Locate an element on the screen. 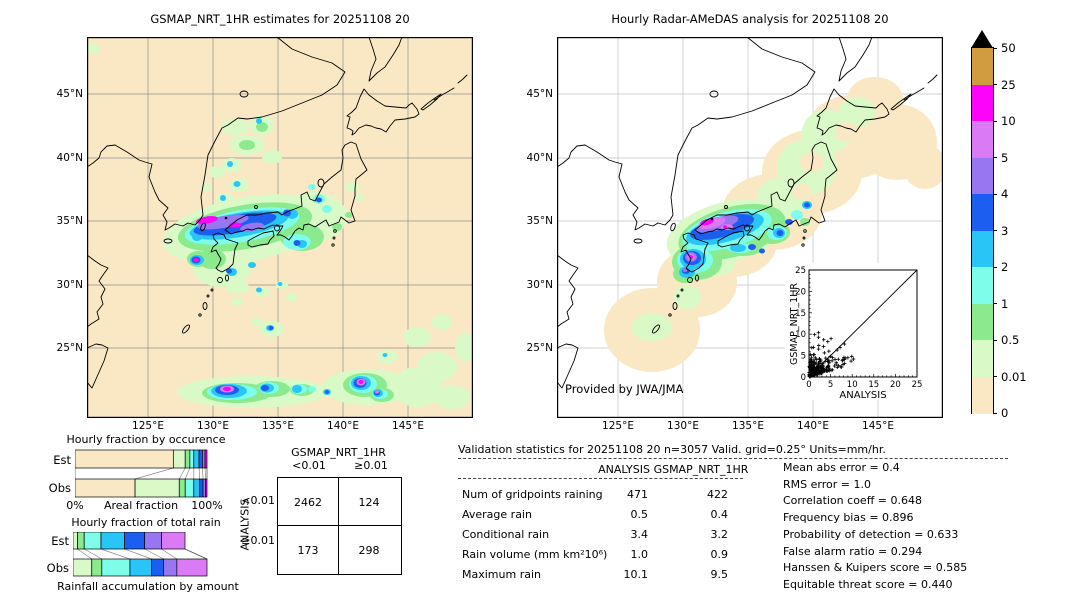 This screenshot has width=1080, height=612. contingency-cell: 298 is located at coordinates (369, 550).